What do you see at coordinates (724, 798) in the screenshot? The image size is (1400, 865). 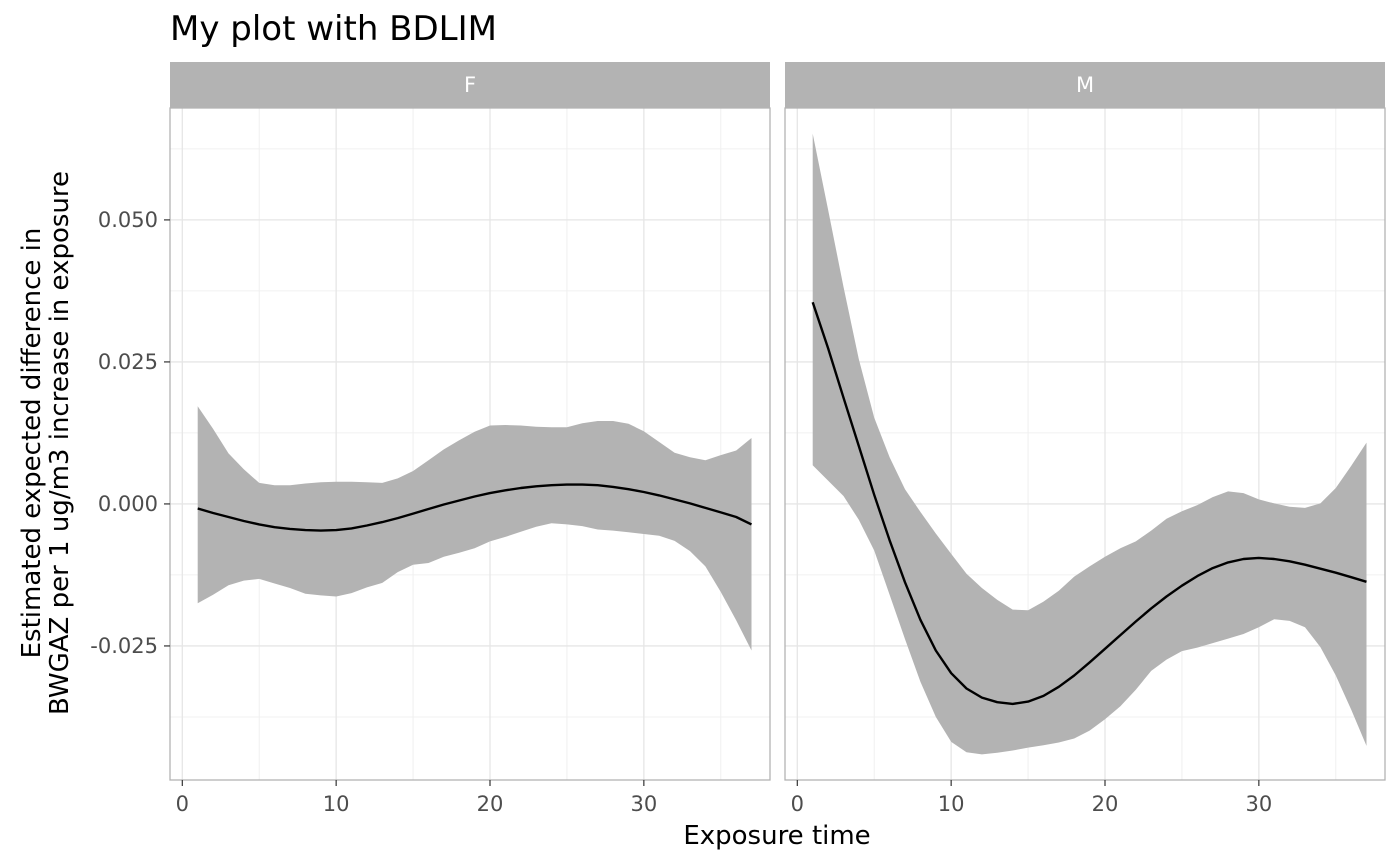 I see `x-tick-labels: 0 10 20 30 0 10 20 30` at bounding box center [724, 798].